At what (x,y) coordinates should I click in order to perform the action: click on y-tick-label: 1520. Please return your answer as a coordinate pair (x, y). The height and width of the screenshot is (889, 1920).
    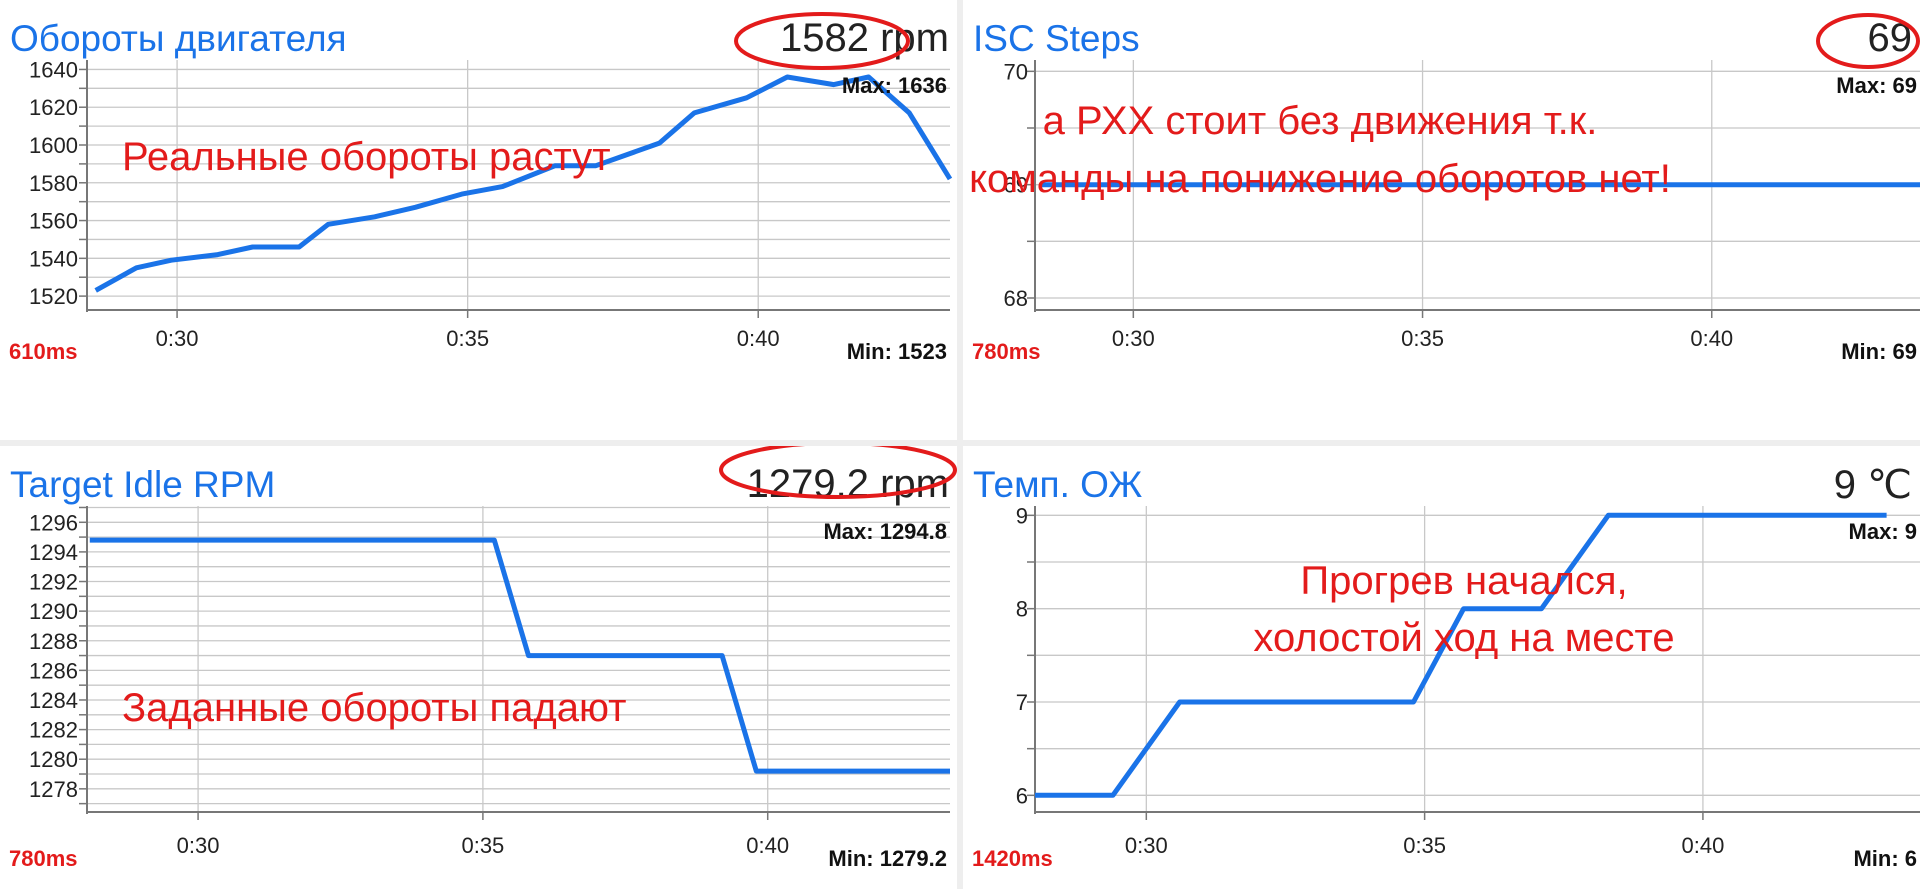
    Looking at the image, I should click on (53, 296).